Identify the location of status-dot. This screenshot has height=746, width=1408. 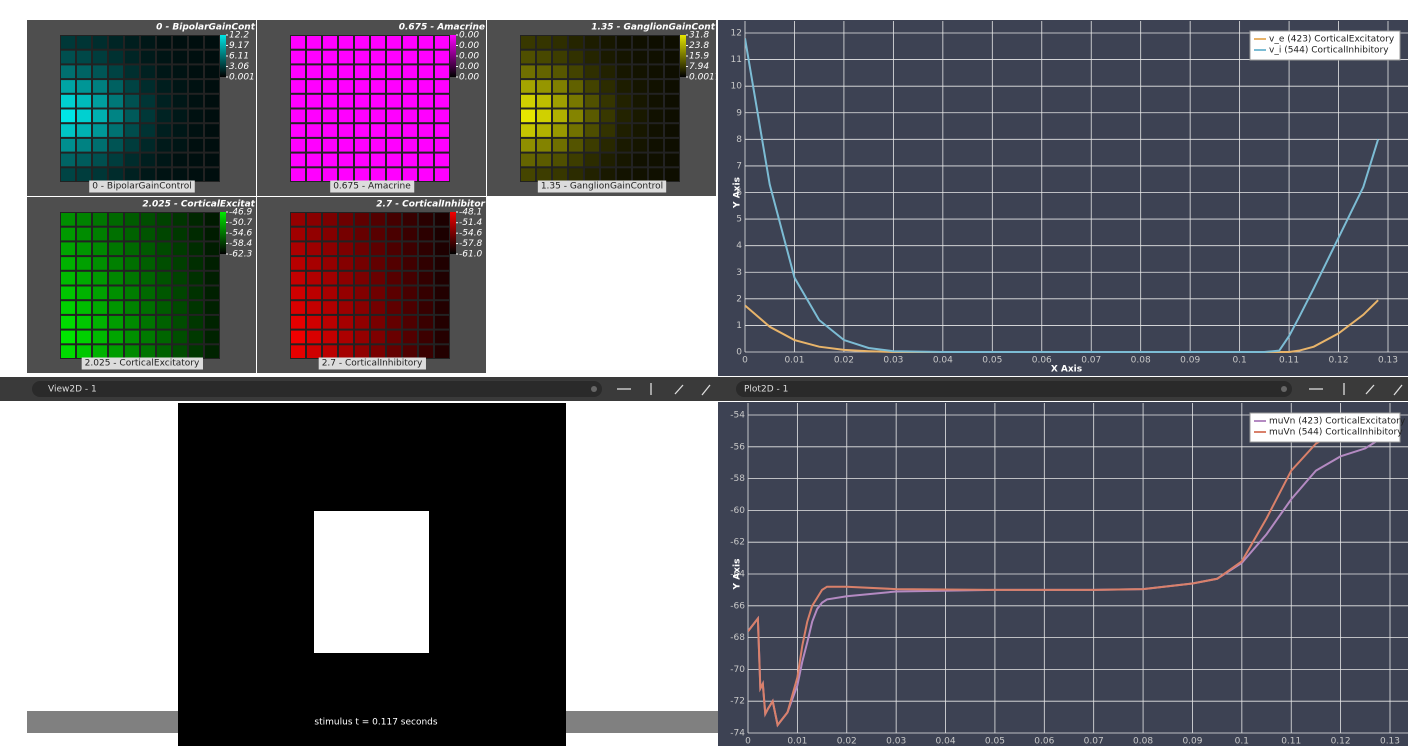
(594, 389).